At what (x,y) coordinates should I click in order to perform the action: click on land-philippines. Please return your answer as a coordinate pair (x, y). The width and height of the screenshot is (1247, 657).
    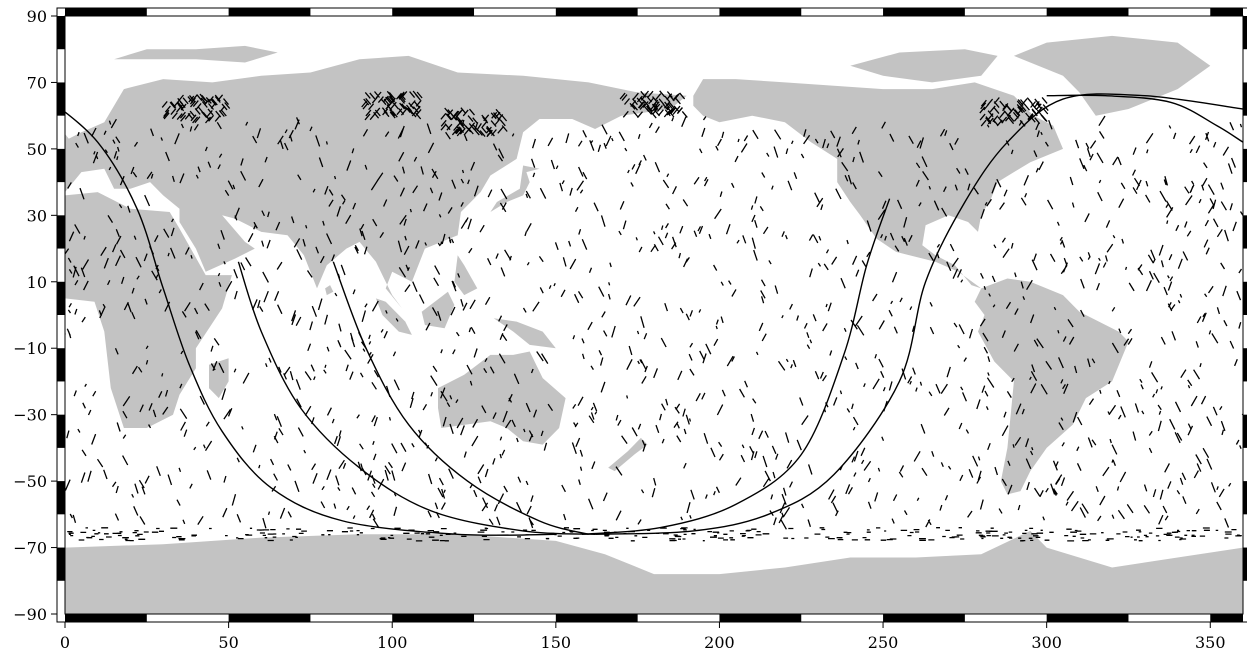
    Looking at the image, I should click on (466, 275).